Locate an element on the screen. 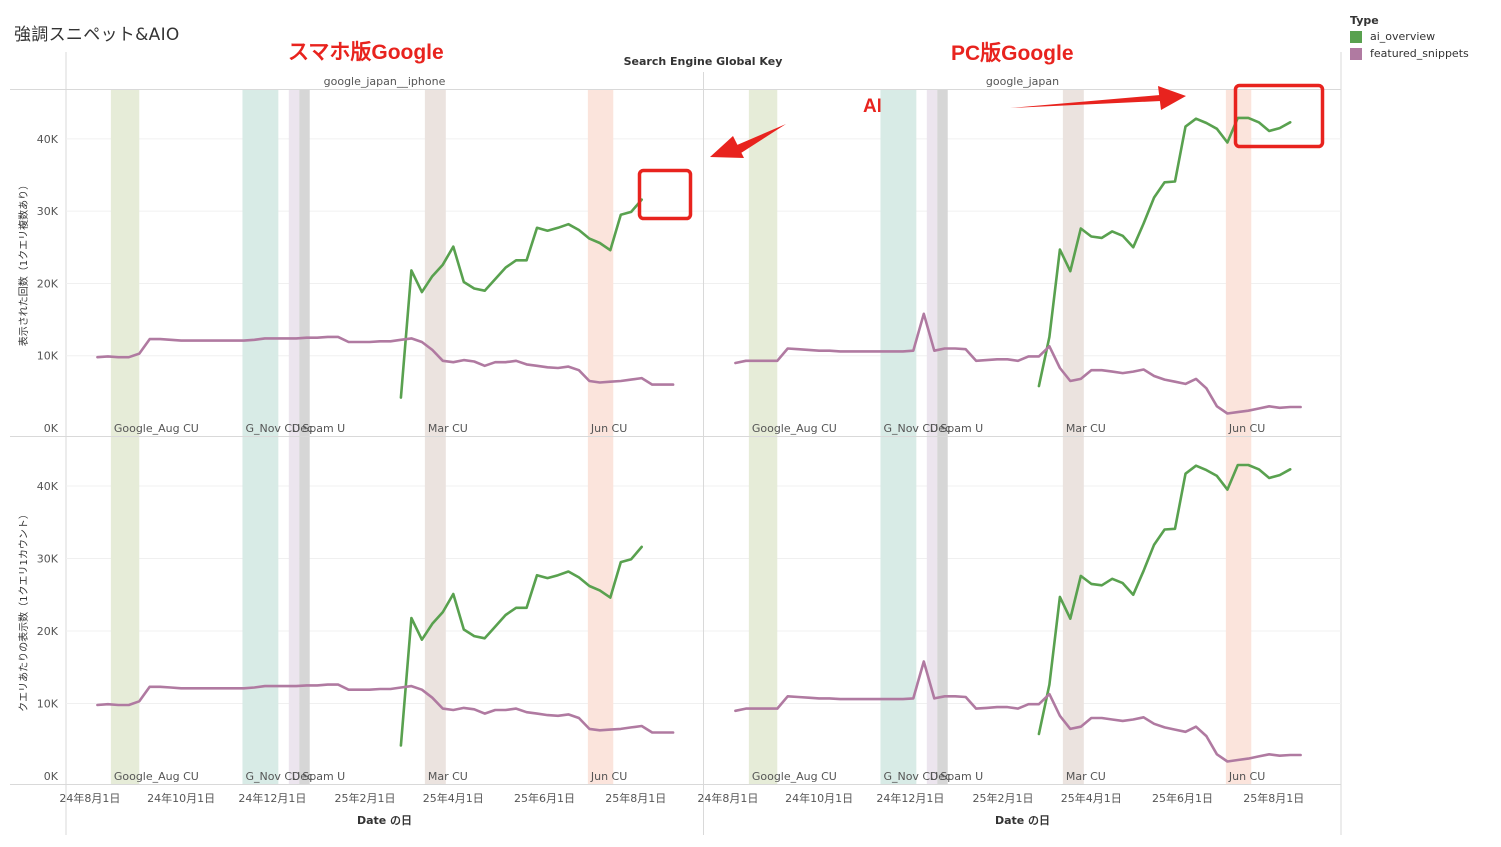 The height and width of the screenshot is (847, 1501). column-header-iphone: google_japan__iphone is located at coordinates (385, 81).